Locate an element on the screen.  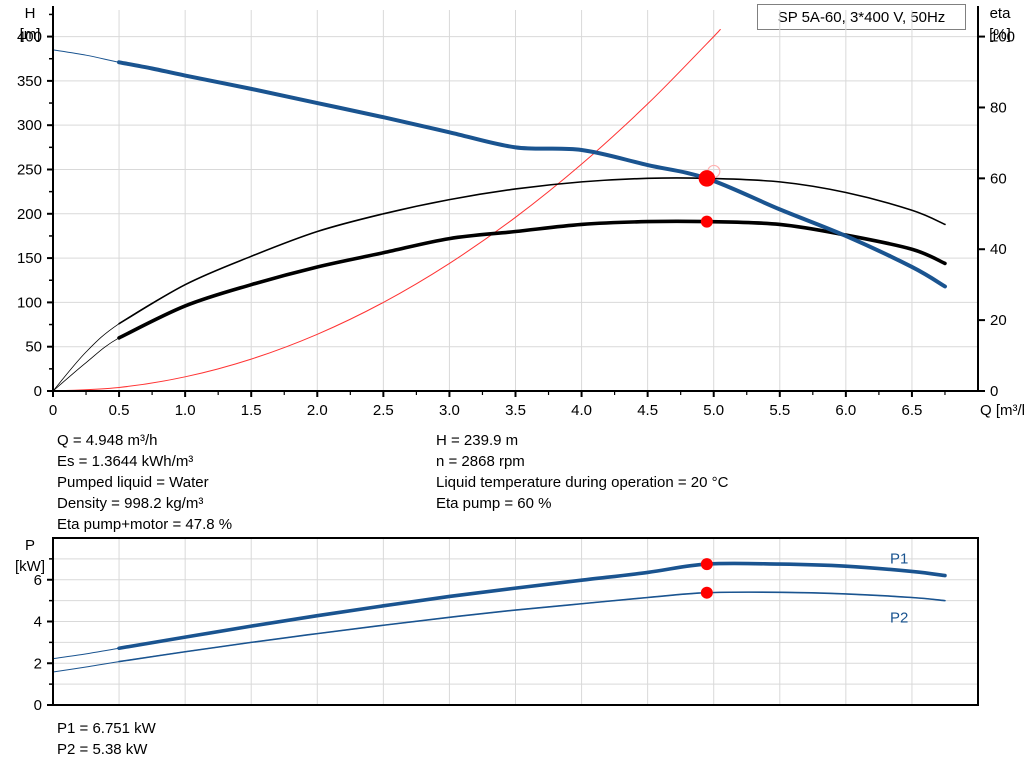
curve-p1 is located at coordinates (532, 606).